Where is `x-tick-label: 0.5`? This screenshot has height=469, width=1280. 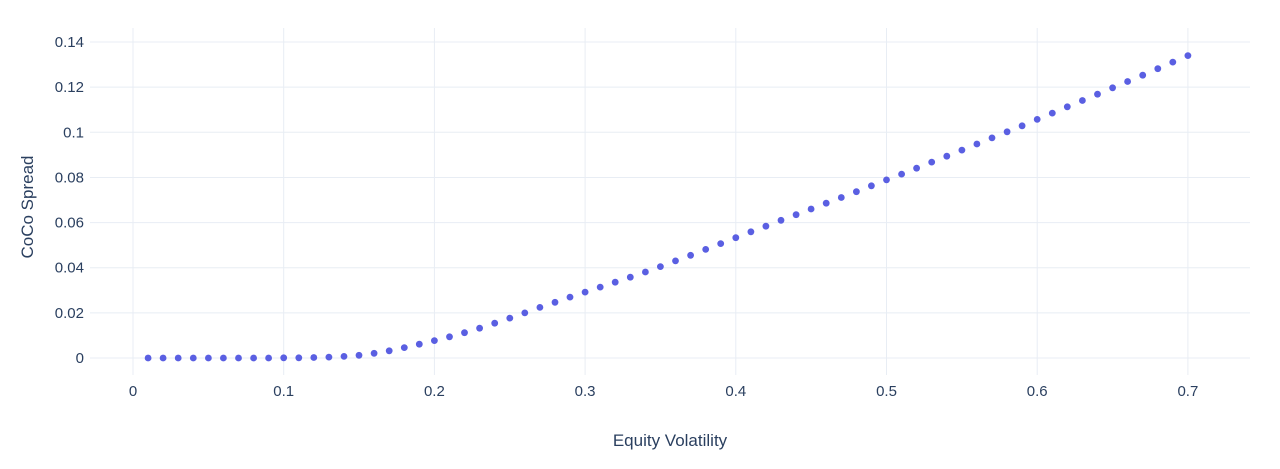 x-tick-label: 0.5 is located at coordinates (886, 391).